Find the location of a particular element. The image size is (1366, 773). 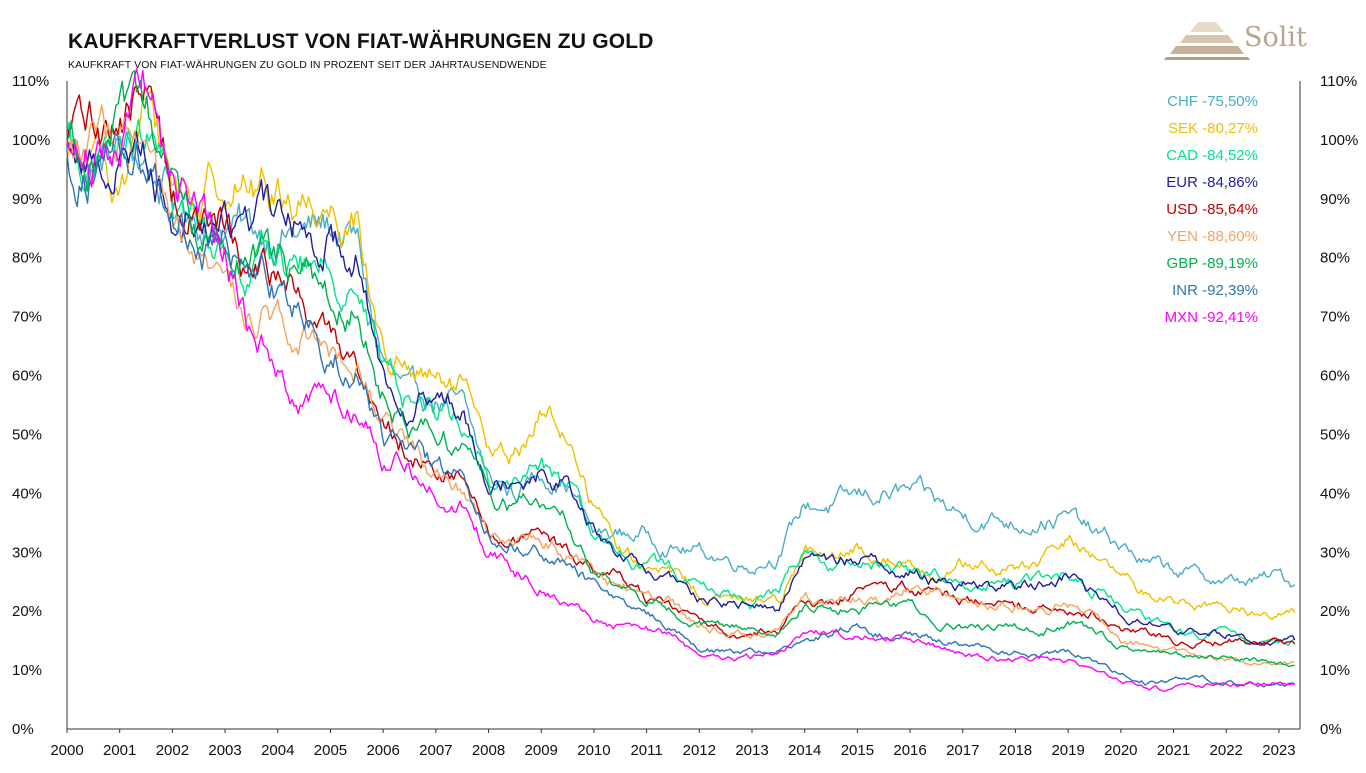

y-tick-label-right: 100% is located at coordinates (1339, 140).